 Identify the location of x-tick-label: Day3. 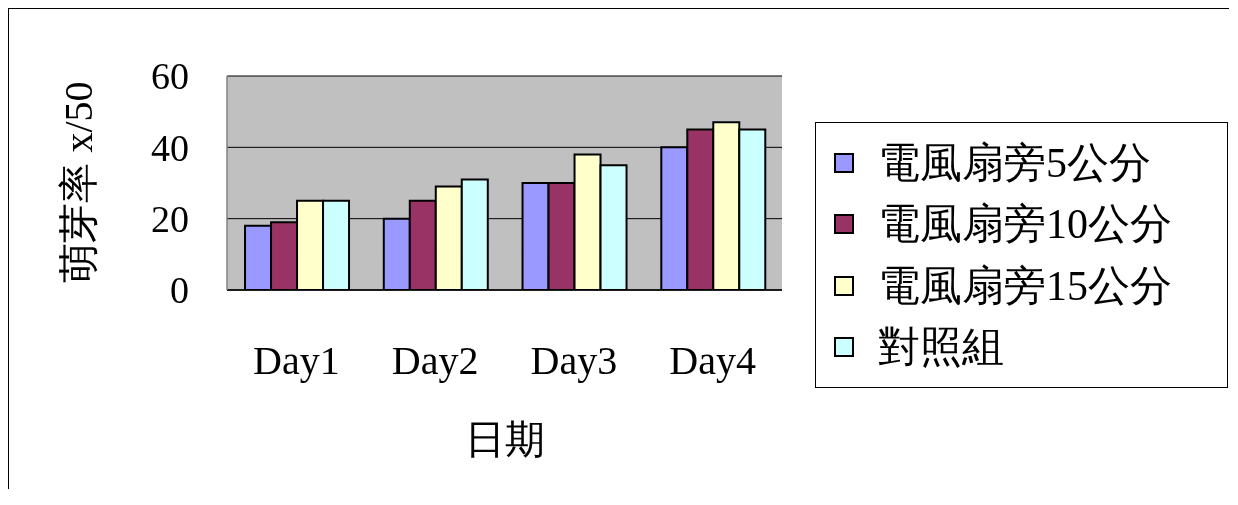
(574, 361).